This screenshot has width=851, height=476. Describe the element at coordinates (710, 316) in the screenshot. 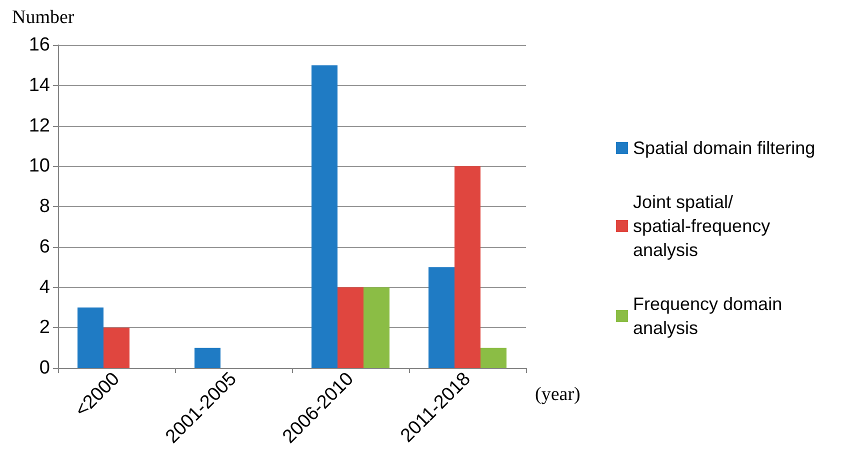

I see `legend-label: Frequency domain analysis` at that location.